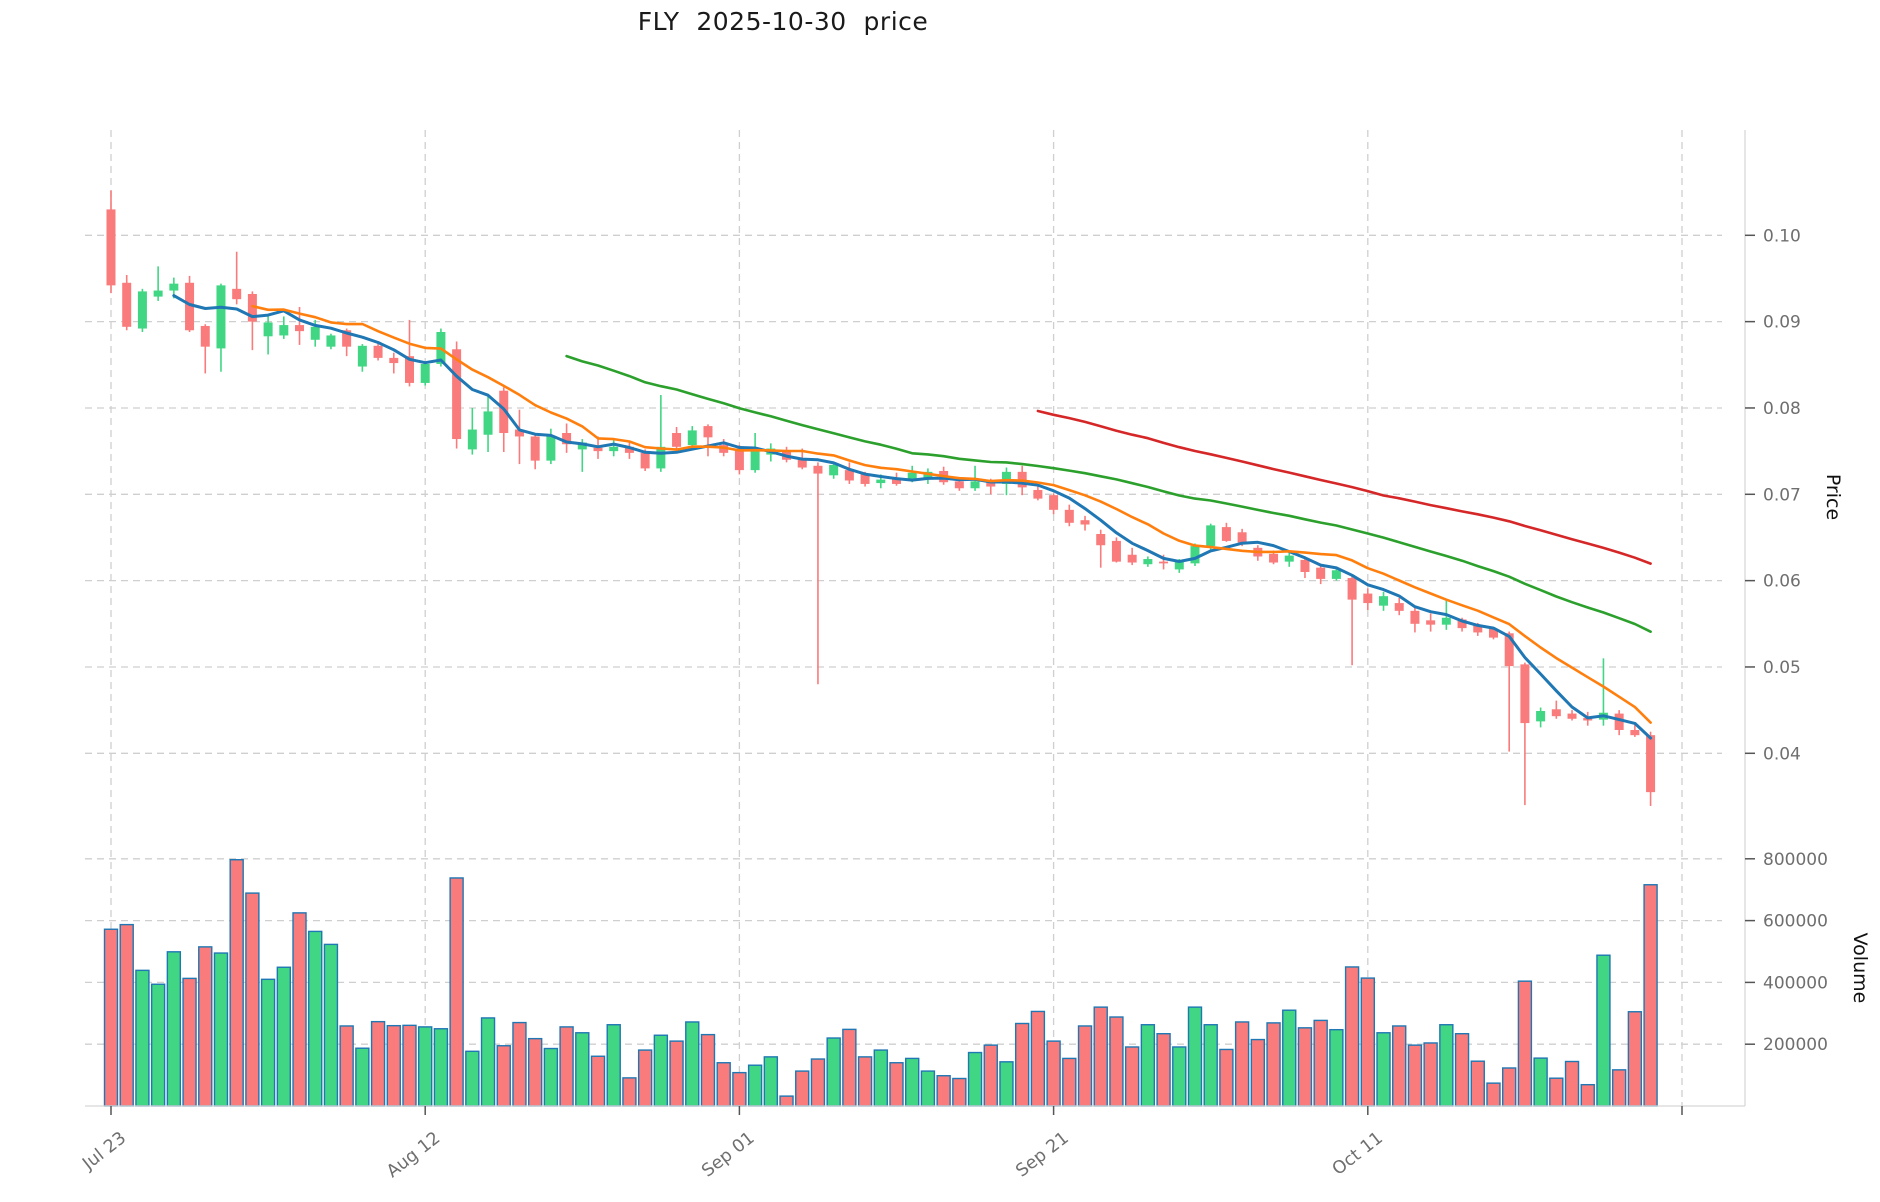 This screenshot has width=1880, height=1202. What do you see at coordinates (1782, 323) in the screenshot?
I see `price-tick-label: 0.09` at bounding box center [1782, 323].